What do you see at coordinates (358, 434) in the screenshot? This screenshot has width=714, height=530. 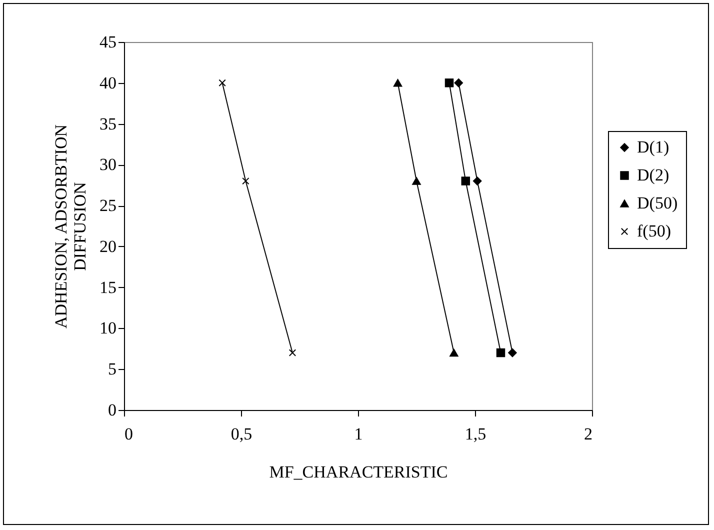 I see `x-tick-label: 1` at bounding box center [358, 434].